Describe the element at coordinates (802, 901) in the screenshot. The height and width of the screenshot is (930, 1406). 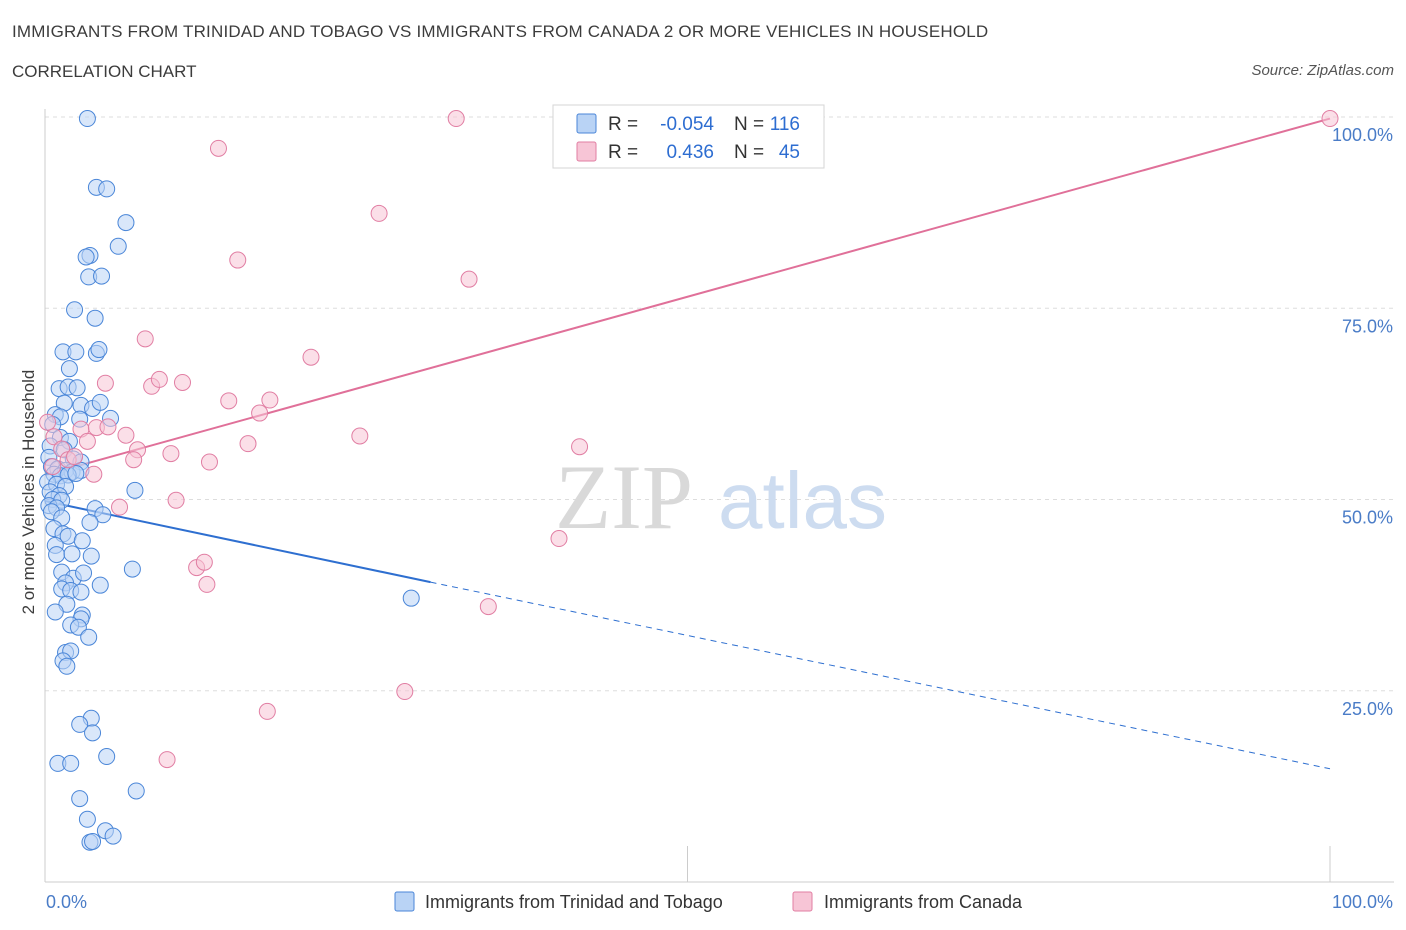
I see `legend-swatch-canada` at that location.